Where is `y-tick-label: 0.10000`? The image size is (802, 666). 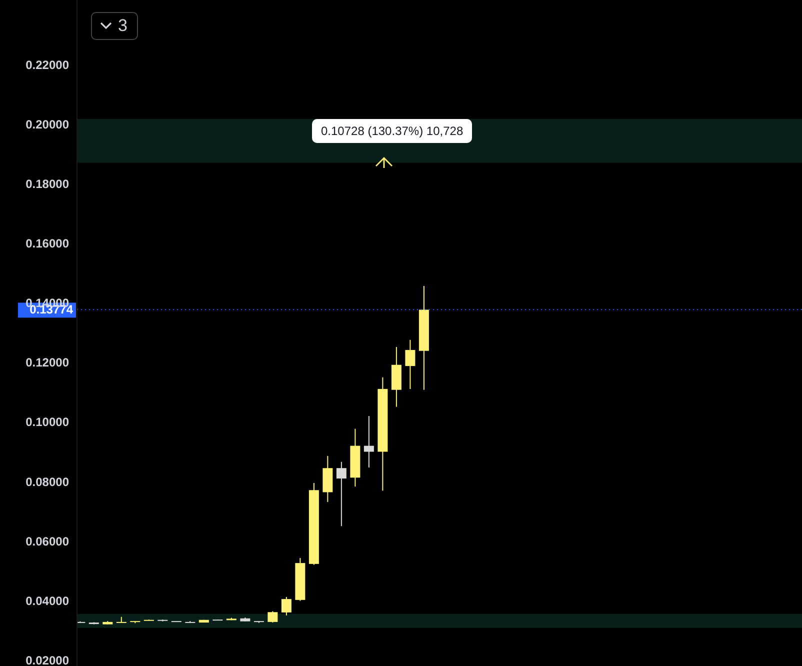
y-tick-label: 0.10000 is located at coordinates (48, 422).